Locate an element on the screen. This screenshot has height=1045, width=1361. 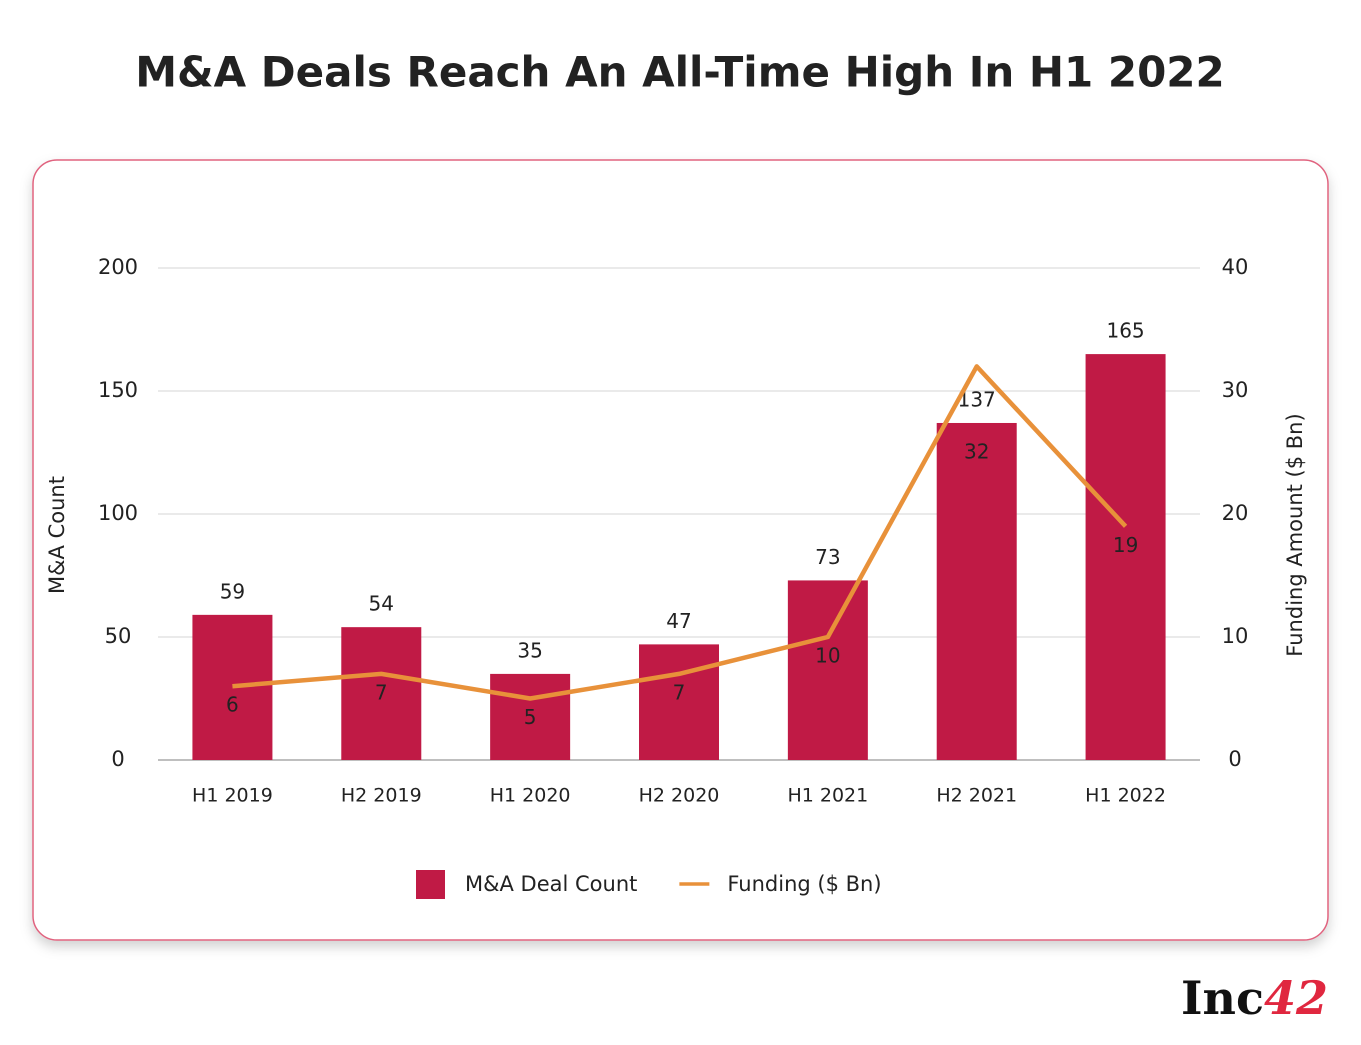
x-tick-label: H1 2020 is located at coordinates (530, 796).